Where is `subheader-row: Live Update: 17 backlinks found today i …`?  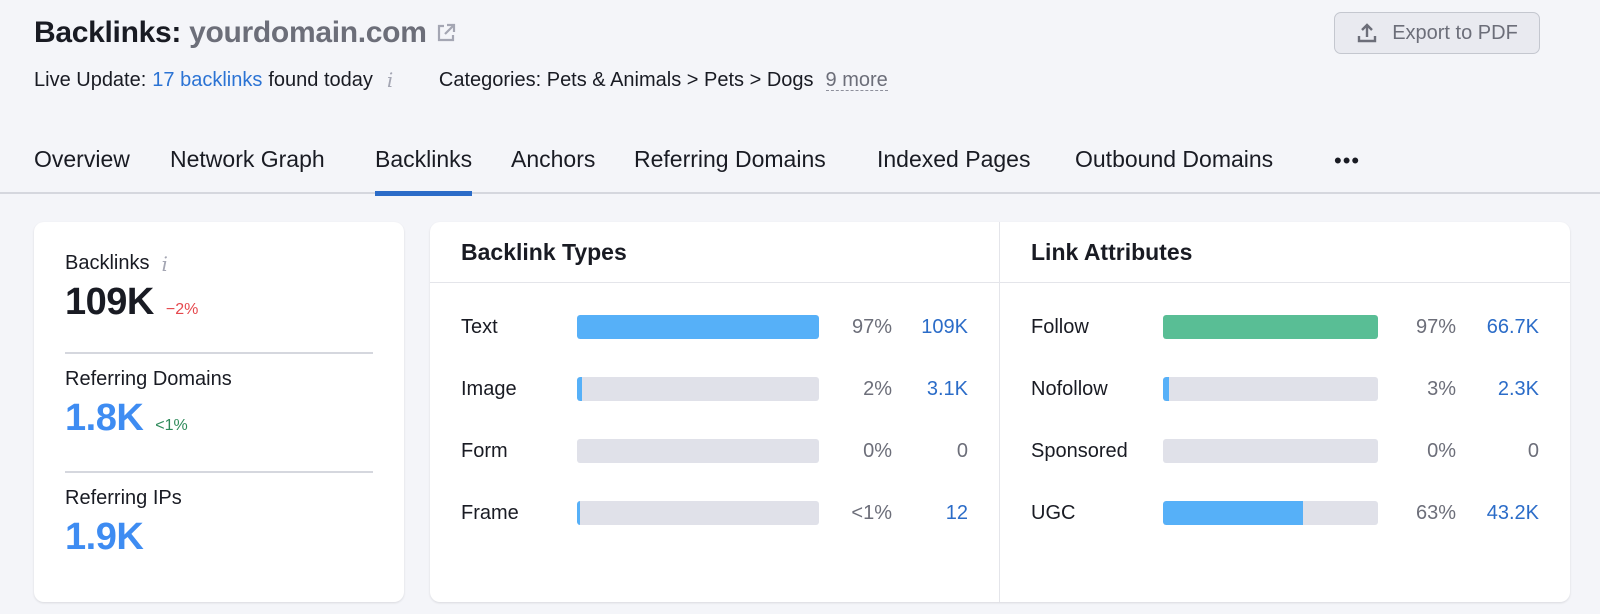
subheader-row: Live Update: 17 backlinks found today i … is located at coordinates (817, 80).